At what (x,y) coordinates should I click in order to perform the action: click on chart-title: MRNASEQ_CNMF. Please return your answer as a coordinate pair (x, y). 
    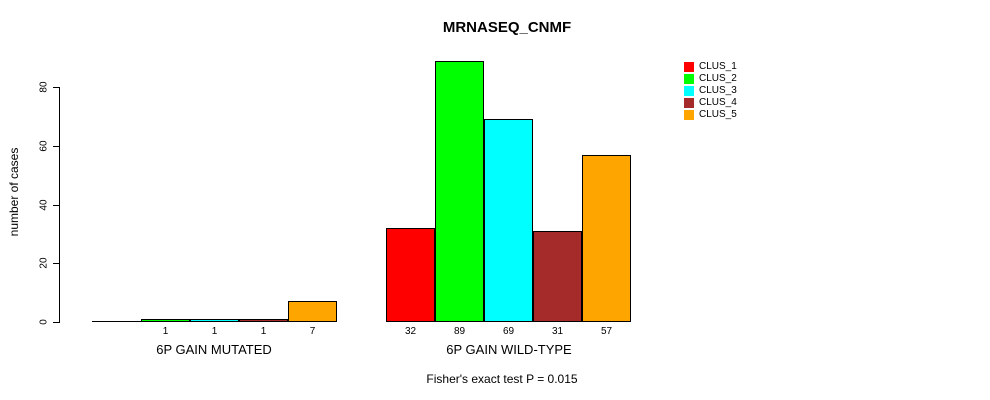
    Looking at the image, I should click on (507, 27).